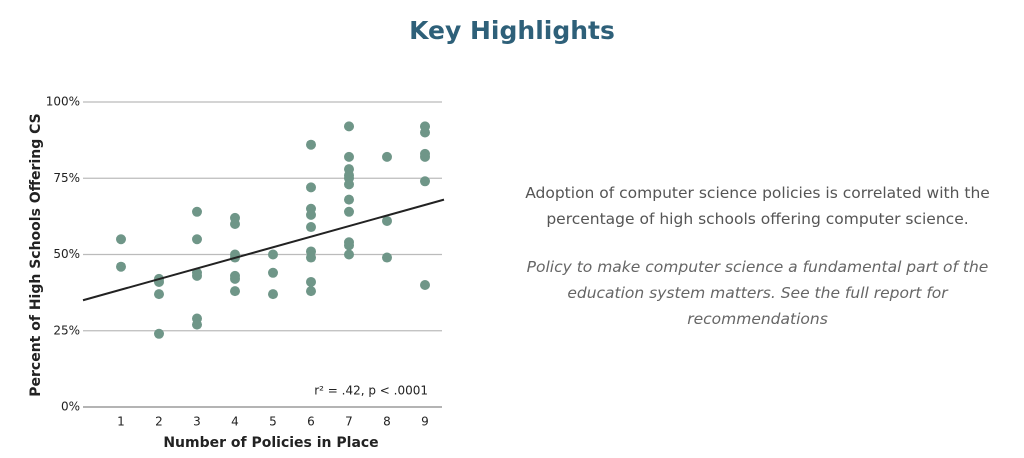 The image size is (1024, 458). Describe the element at coordinates (70, 407) in the screenshot. I see `y-tick-label: 0%` at that location.